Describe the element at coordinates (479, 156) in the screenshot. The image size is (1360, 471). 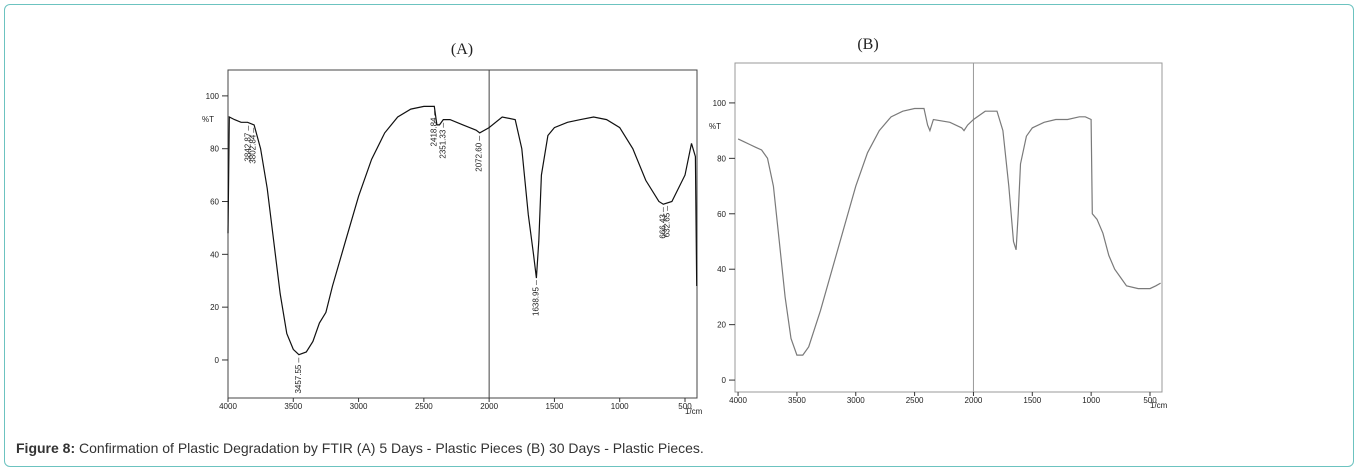
I see `peak-label: 2072.60` at that location.